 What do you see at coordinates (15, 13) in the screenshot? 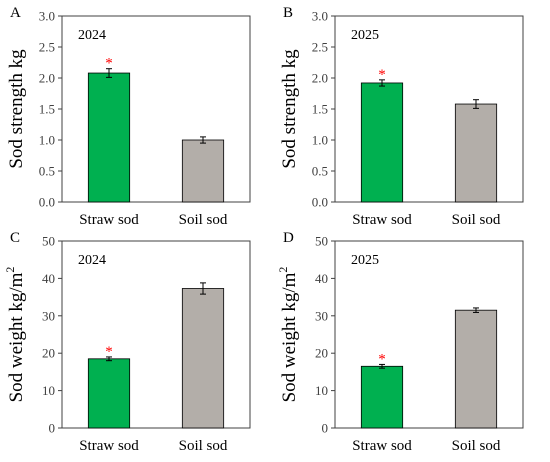
I see `panel-label: A` at bounding box center [15, 13].